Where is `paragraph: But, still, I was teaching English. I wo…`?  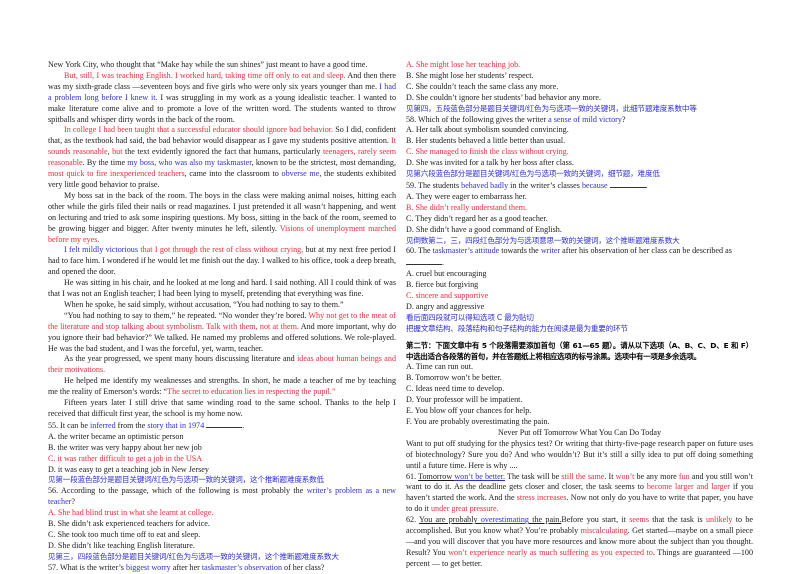 paragraph: But, still, I was teaching English. I wo… is located at coordinates (222, 98).